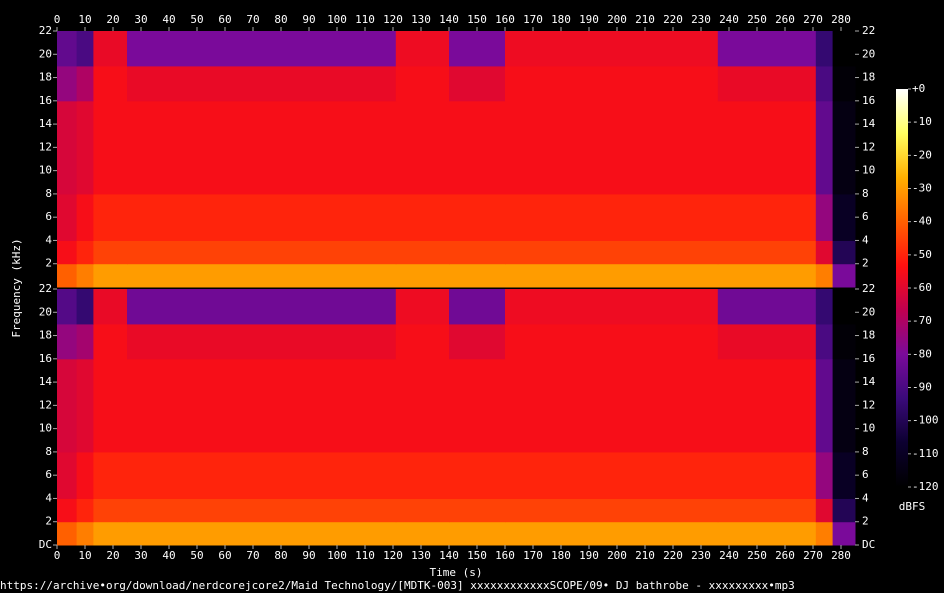  What do you see at coordinates (645, 19) in the screenshot?
I see `x-tick-label: 210` at bounding box center [645, 19].